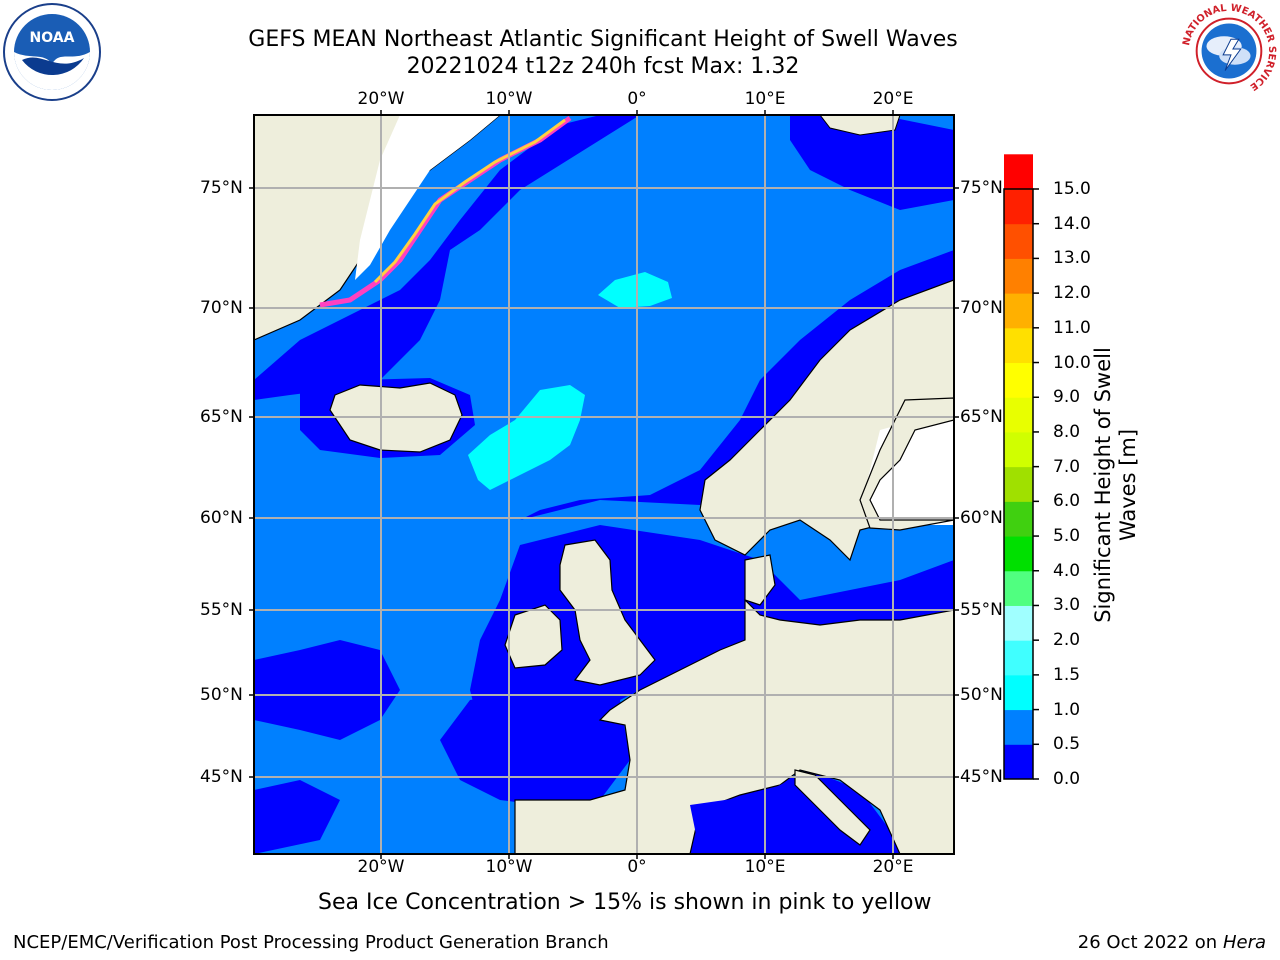  I want to click on low-swell-greenland-coast, so click(447, 257).